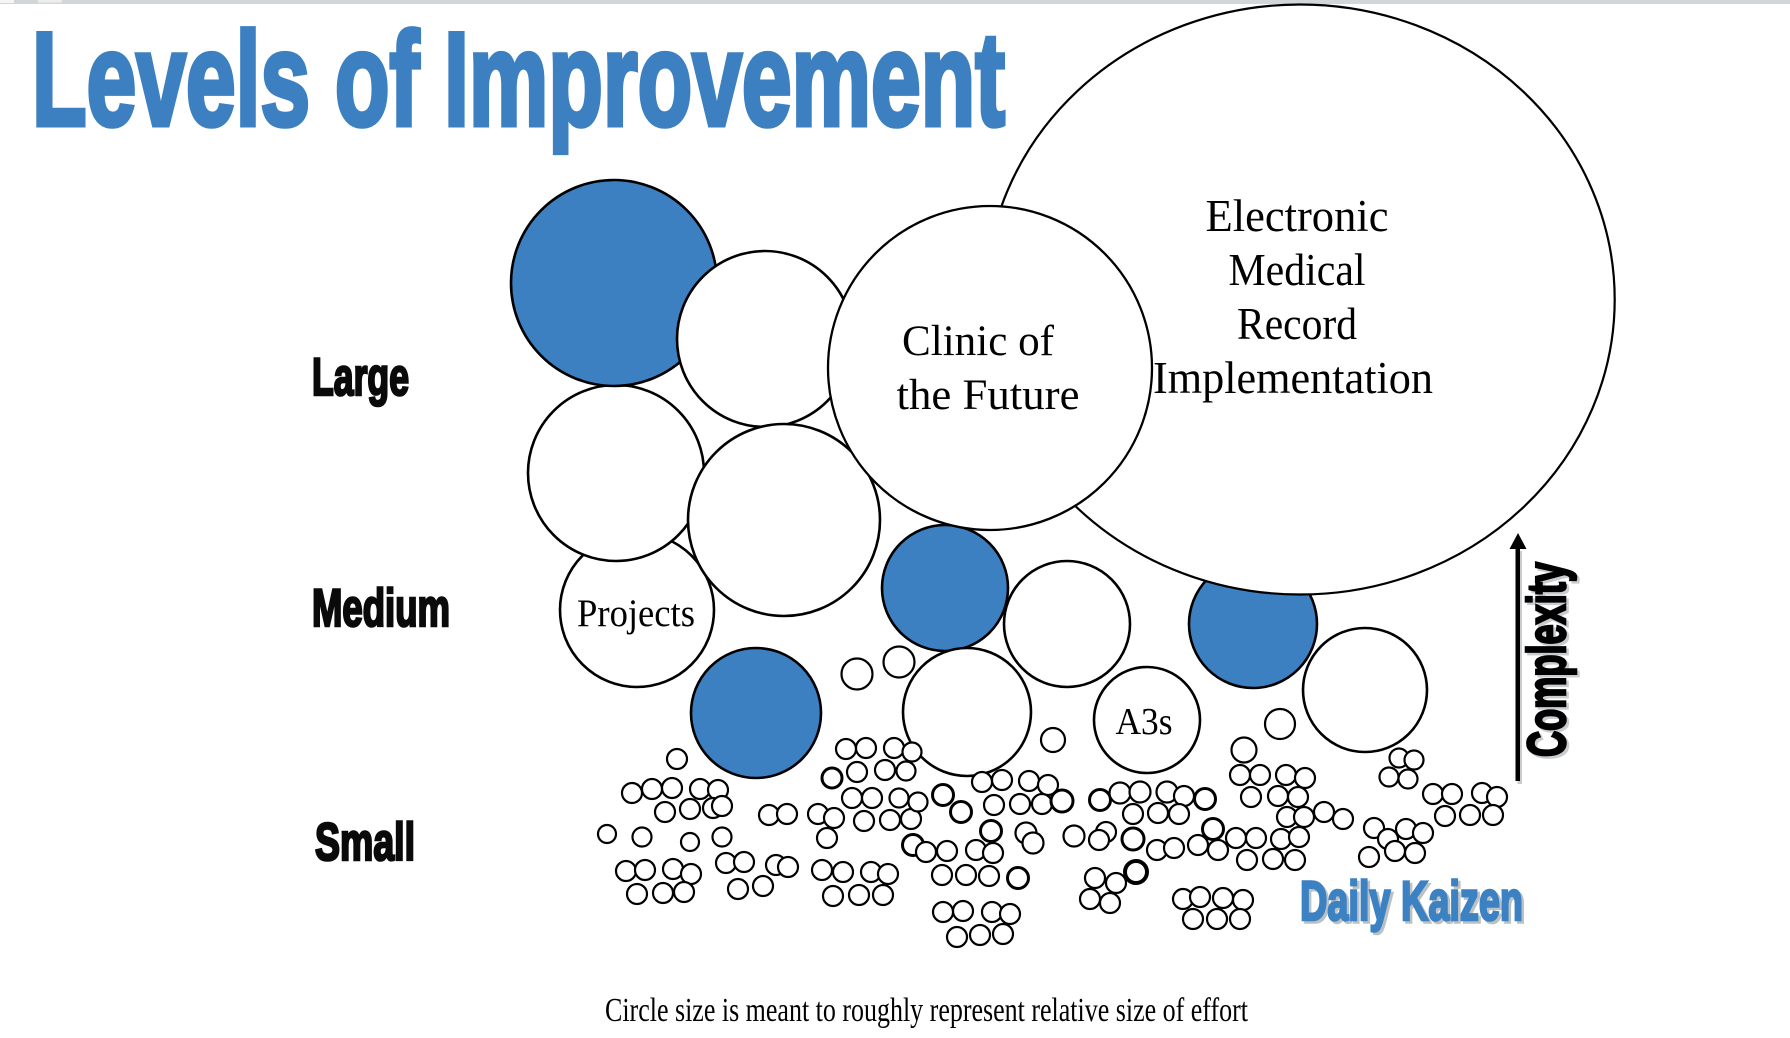  I want to click on svg-text: Small, so click(365, 842).